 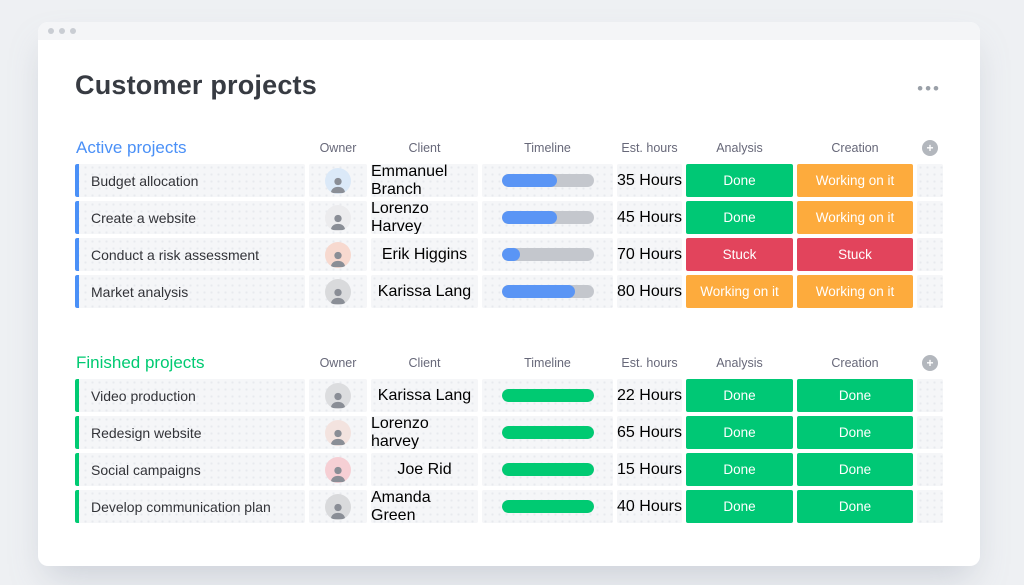 I want to click on client-name: Lorenzo Harvey, so click(x=400, y=217).